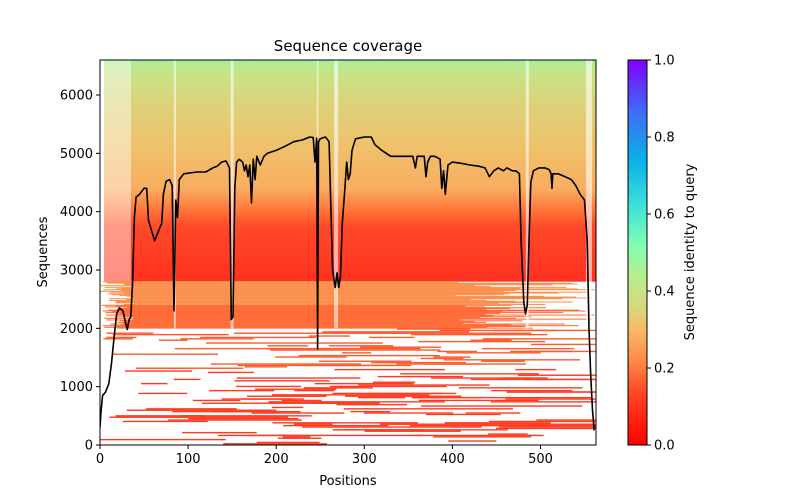 The width and height of the screenshot is (800, 500). I want to click on y-tick-label: 1000, so click(76, 387).